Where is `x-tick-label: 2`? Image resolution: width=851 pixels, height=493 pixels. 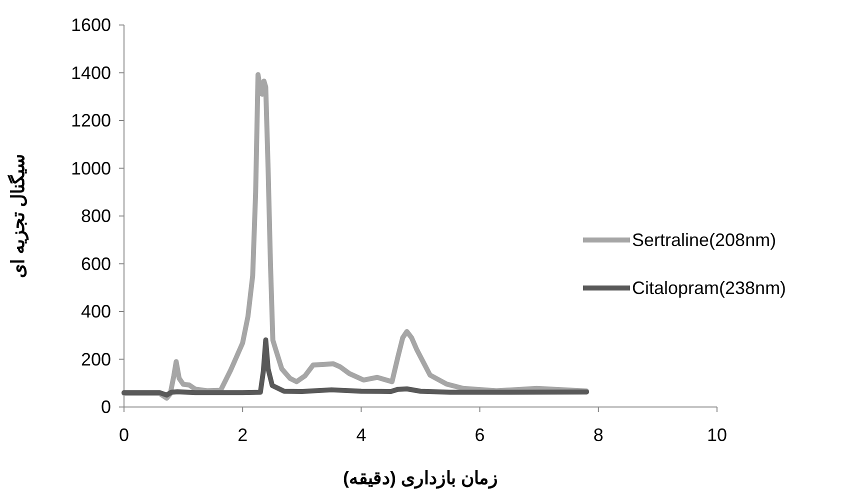 x-tick-label: 2 is located at coordinates (243, 435).